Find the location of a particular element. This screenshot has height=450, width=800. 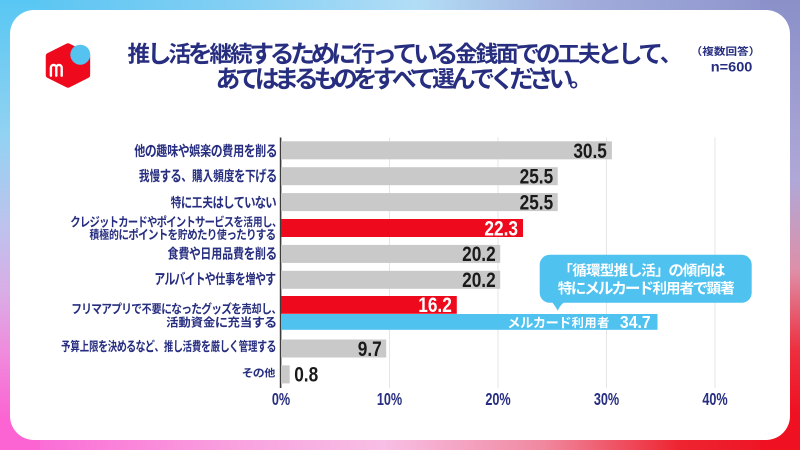

svg-text: 20% is located at coordinates (498, 400).